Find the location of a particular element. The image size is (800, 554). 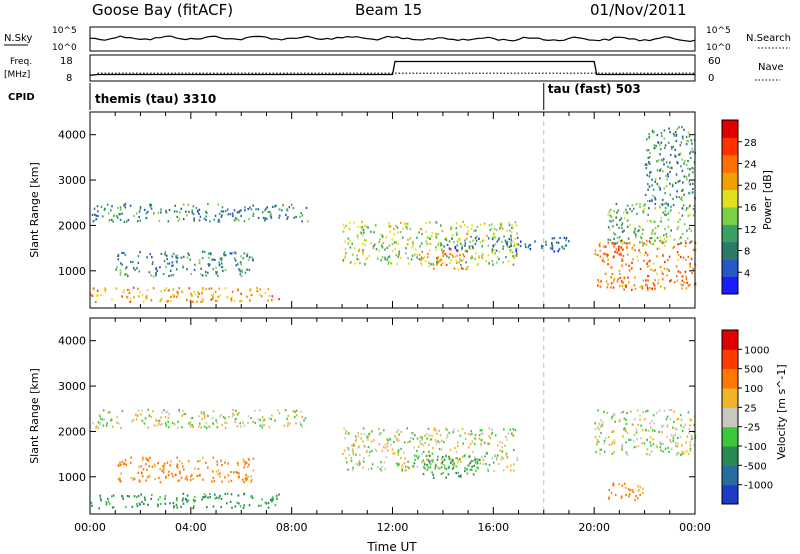

freq-tick-top: 18 is located at coordinates (66, 61).